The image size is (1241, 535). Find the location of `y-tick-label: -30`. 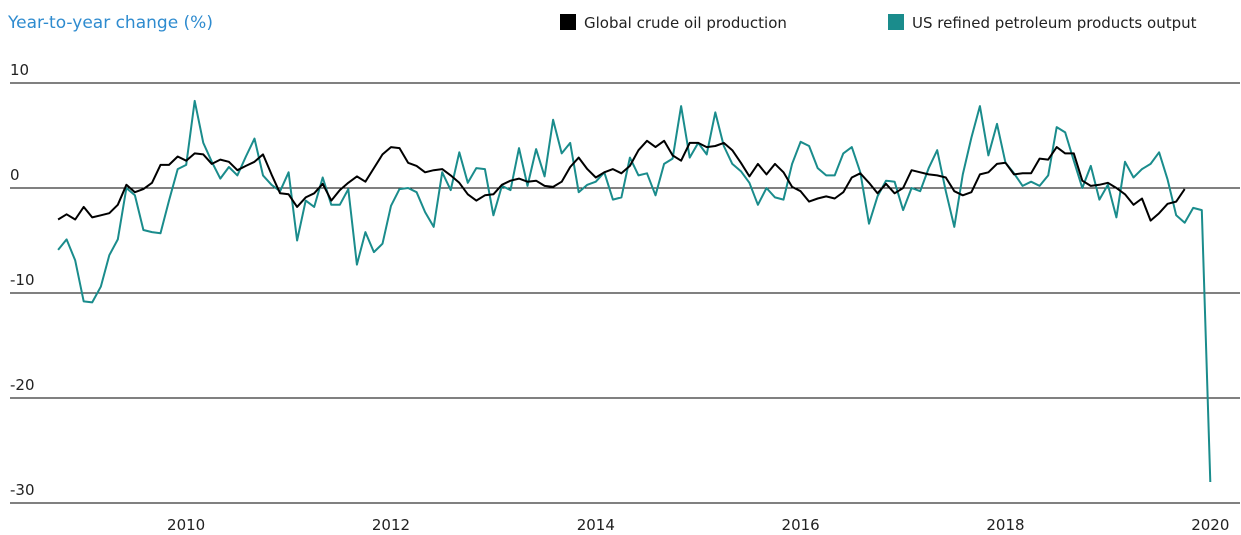

y-tick-label: -30 is located at coordinates (22, 490).